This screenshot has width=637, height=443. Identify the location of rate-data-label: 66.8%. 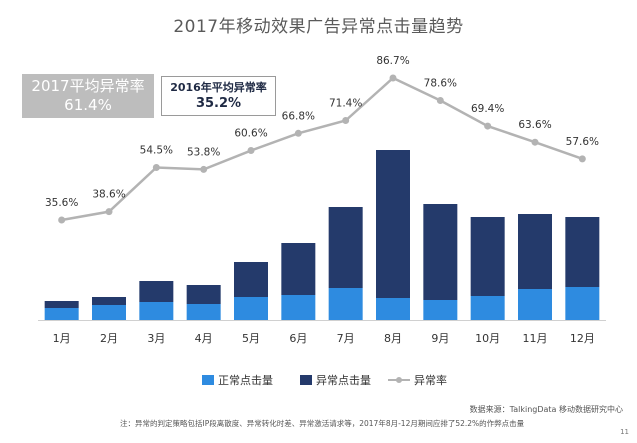
(298, 116).